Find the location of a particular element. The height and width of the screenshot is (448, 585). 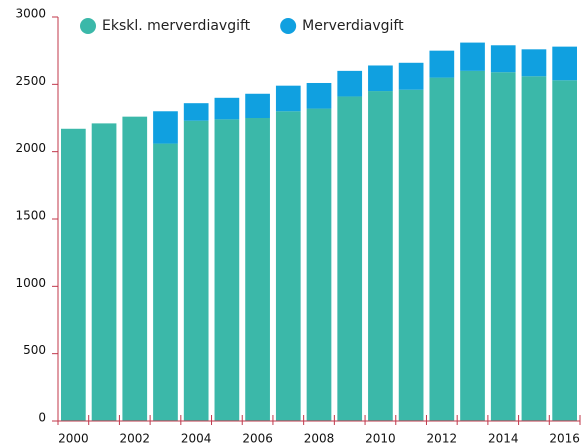

x-tick-label: 2012 is located at coordinates (442, 439).